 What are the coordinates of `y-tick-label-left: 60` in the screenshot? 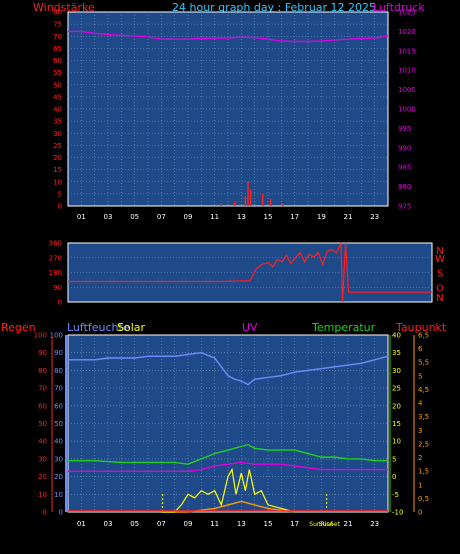 It's located at (57, 61).